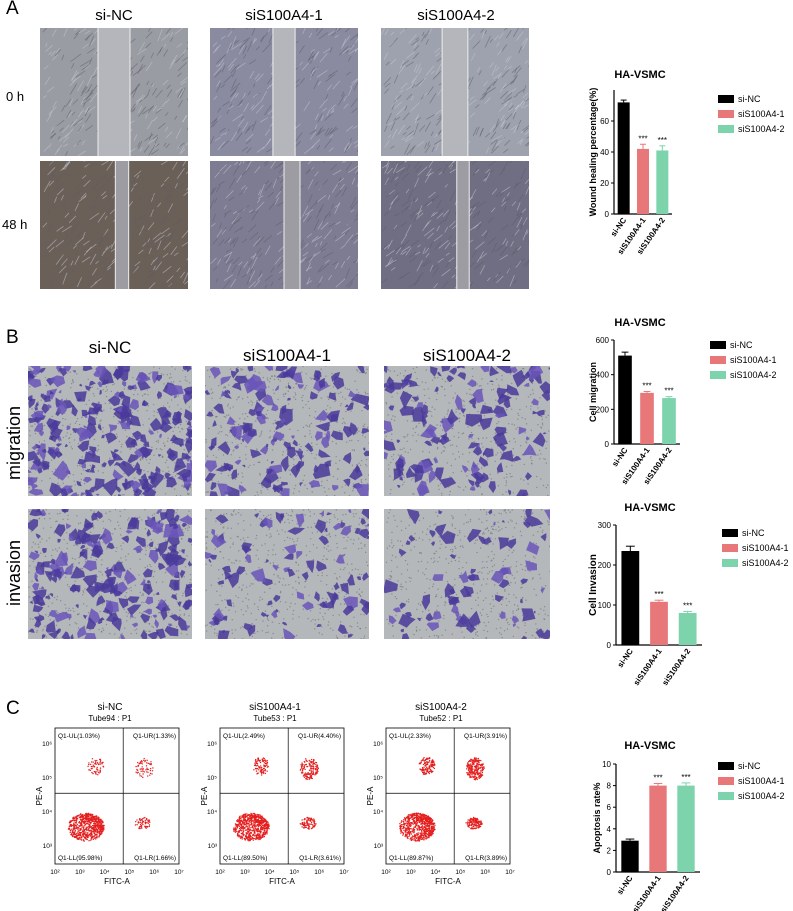 The height and width of the screenshot is (911, 793). Describe the element at coordinates (604, 152) in the screenshot. I see `chart-ytick-label: 40` at that location.